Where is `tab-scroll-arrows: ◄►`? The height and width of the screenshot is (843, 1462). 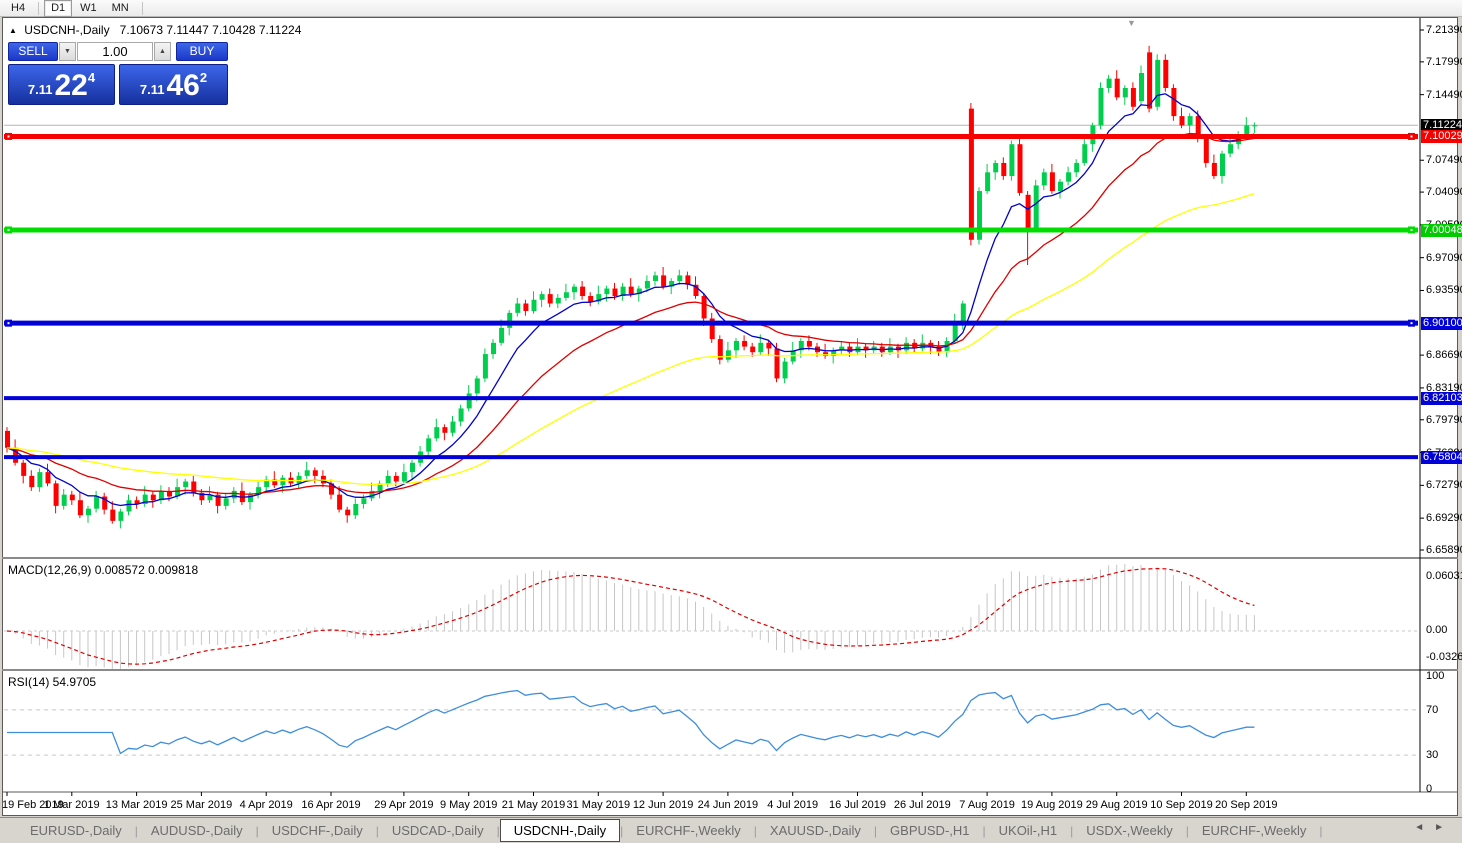
tab-scroll-arrows: ◄► is located at coordinates (1434, 827).